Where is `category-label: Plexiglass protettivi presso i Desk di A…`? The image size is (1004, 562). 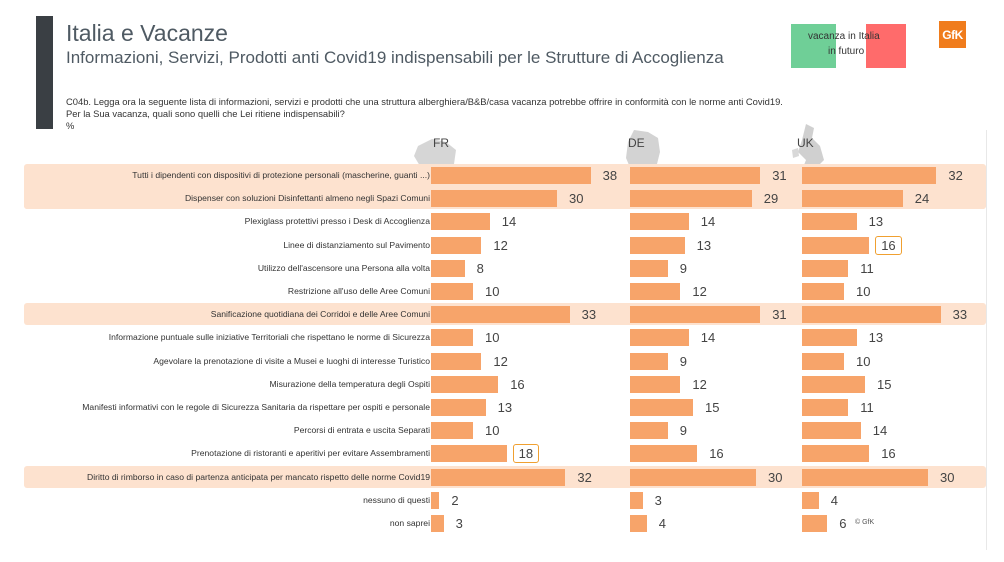 category-label: Plexiglass protettivi presso i Desk di A… is located at coordinates (337, 221).